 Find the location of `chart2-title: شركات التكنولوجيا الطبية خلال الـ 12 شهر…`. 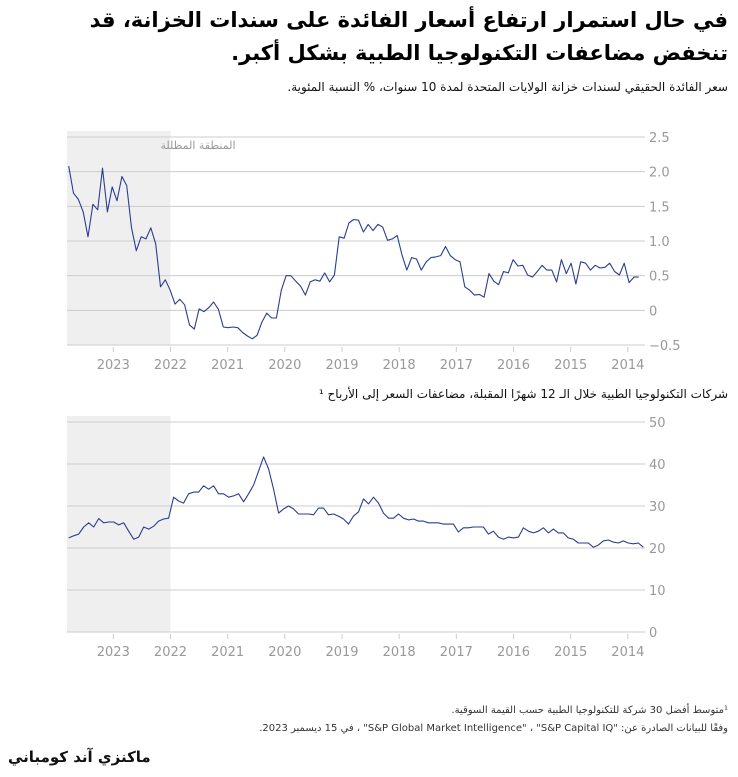

chart2-title: شركات التكنولوجيا الطبية خلال الـ 12 شهر… is located at coordinates (523, 394).